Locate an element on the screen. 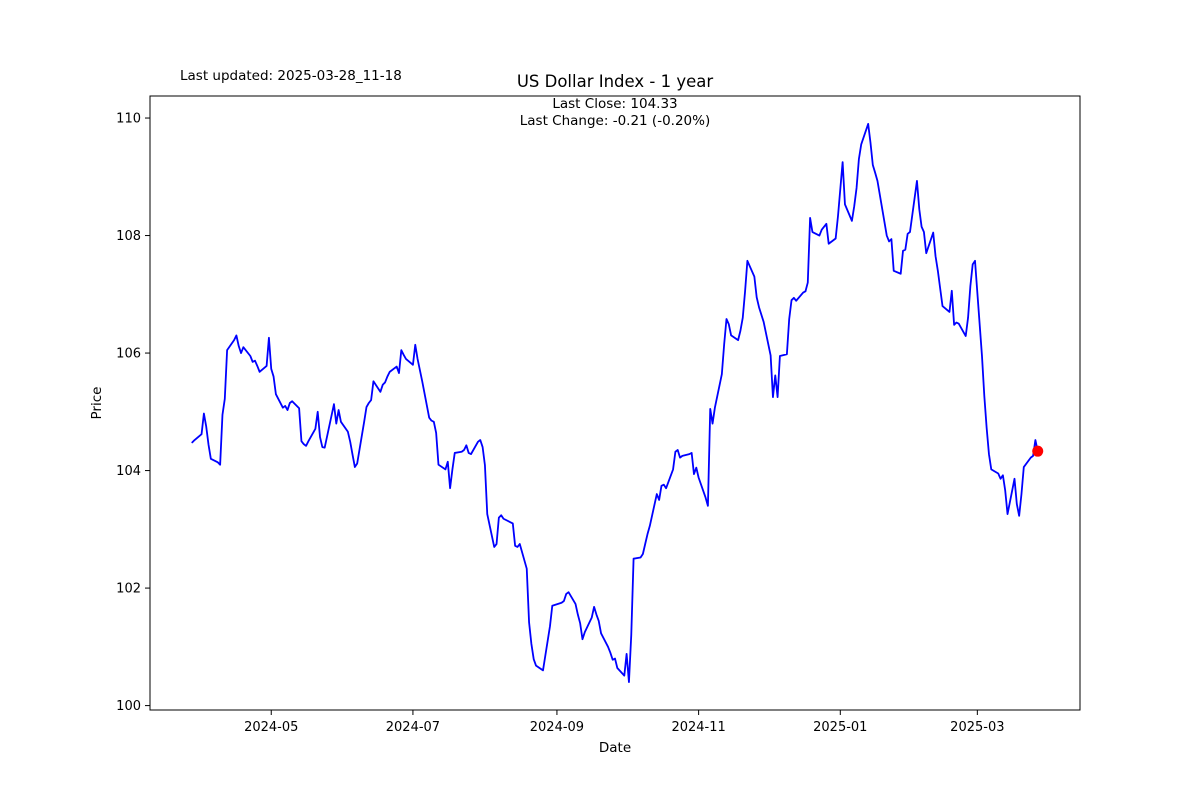 The width and height of the screenshot is (1200, 800). x-tick-label: 2024-09 is located at coordinates (557, 727).